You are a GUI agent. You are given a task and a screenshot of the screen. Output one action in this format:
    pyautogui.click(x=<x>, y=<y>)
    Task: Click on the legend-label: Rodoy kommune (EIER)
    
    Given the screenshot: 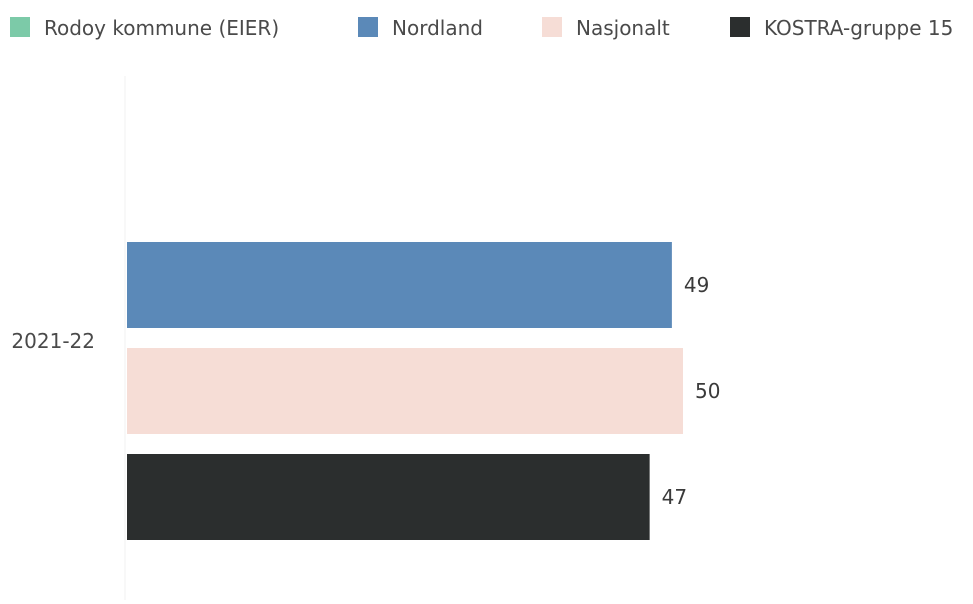 What is the action you would take?
    pyautogui.click(x=161, y=28)
    